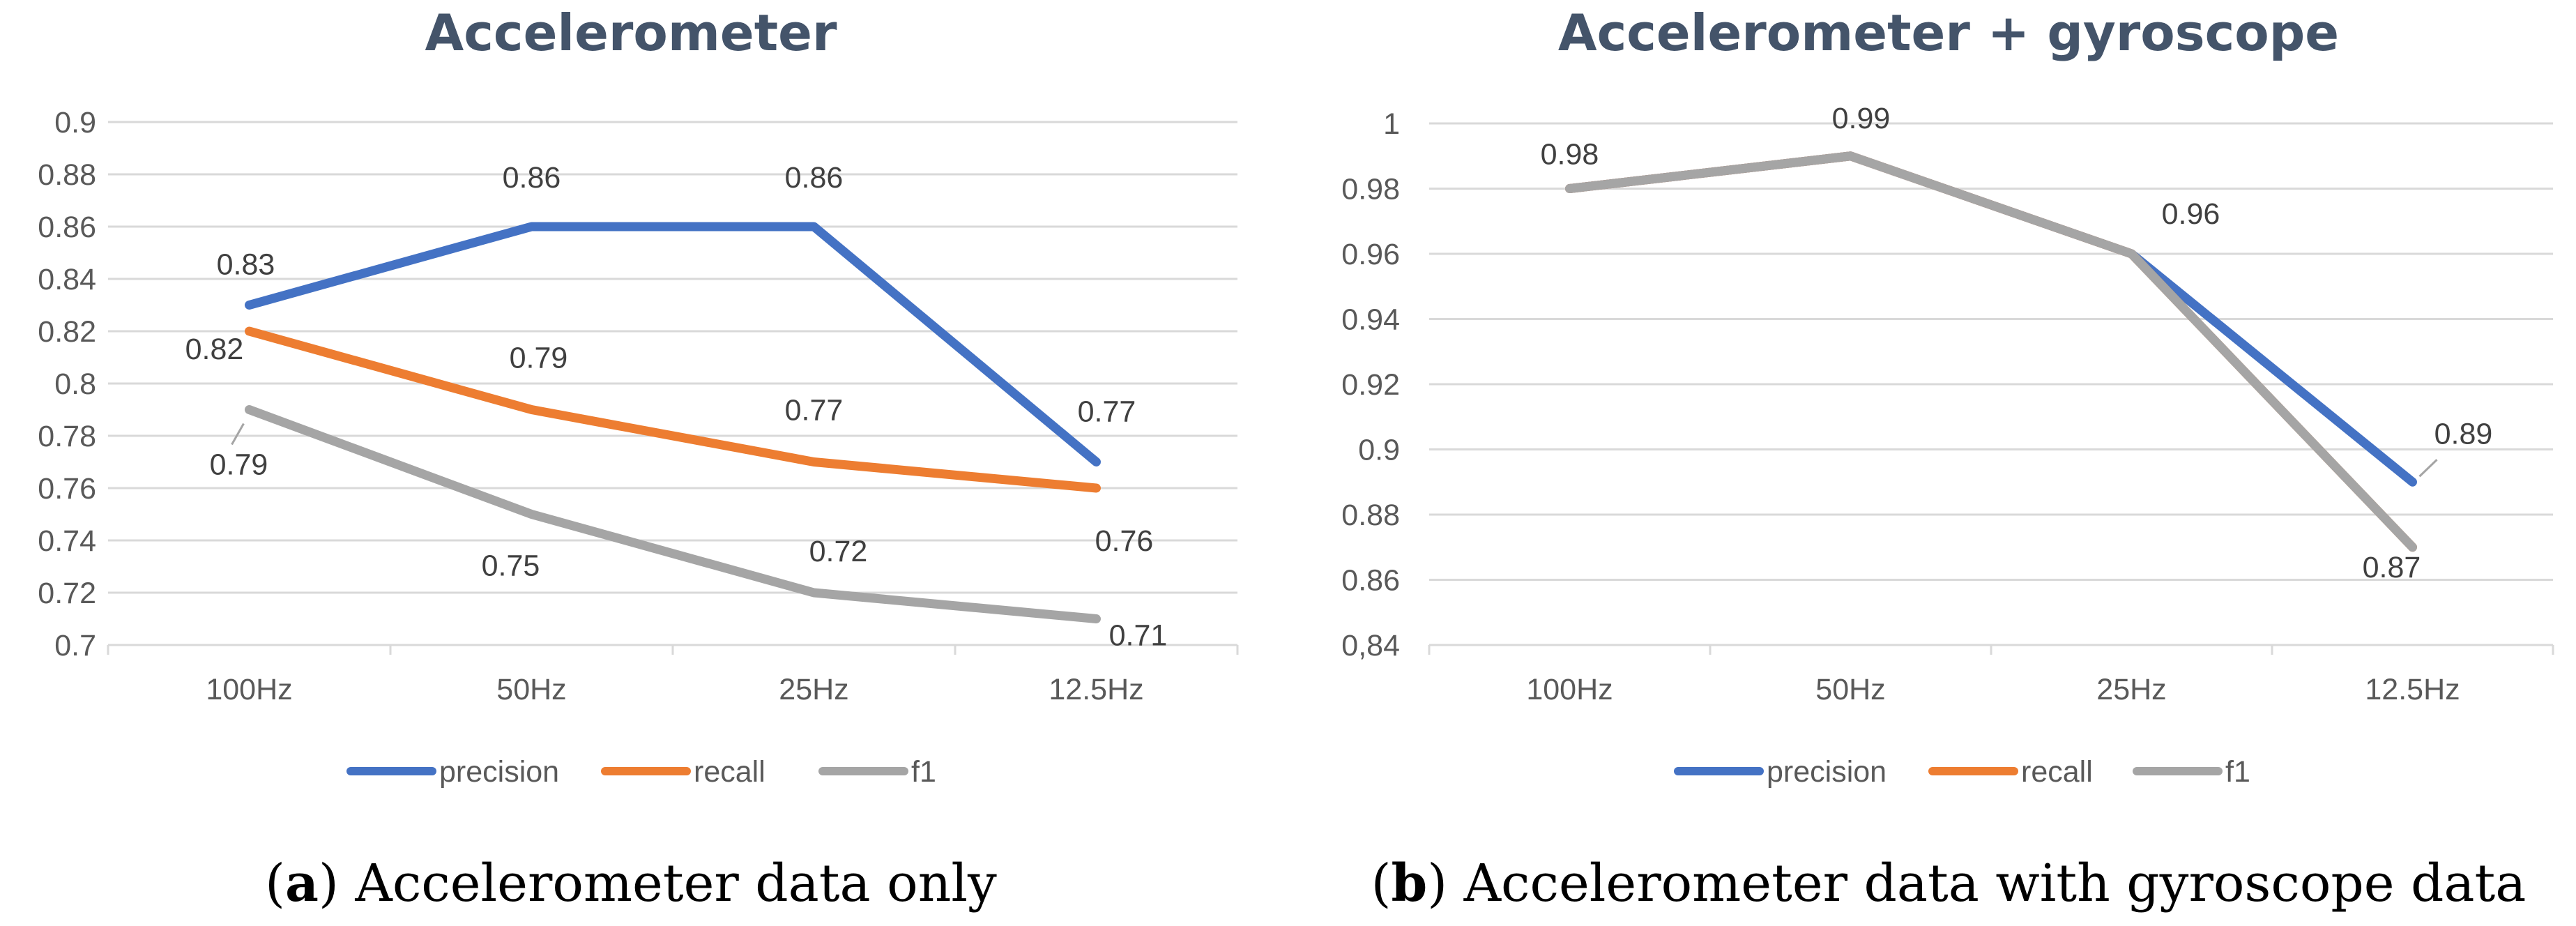  I want to click on chart-a-y-tick-label: 0.78, so click(67, 437).